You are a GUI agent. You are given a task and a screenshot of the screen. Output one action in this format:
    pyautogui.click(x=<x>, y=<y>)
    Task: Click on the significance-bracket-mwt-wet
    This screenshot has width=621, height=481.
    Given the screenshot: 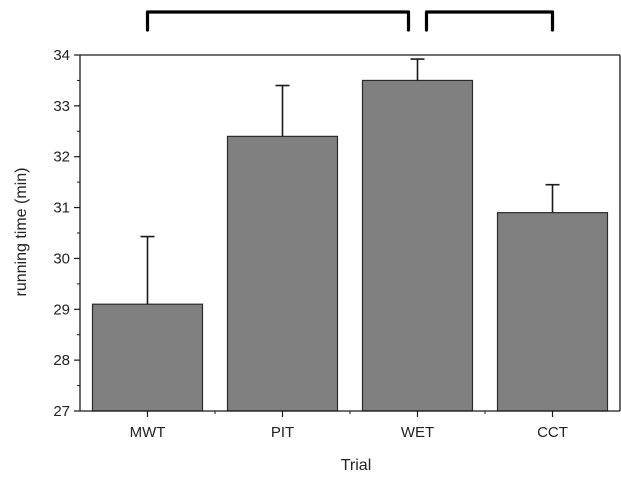 What is the action you would take?
    pyautogui.click(x=278, y=21)
    